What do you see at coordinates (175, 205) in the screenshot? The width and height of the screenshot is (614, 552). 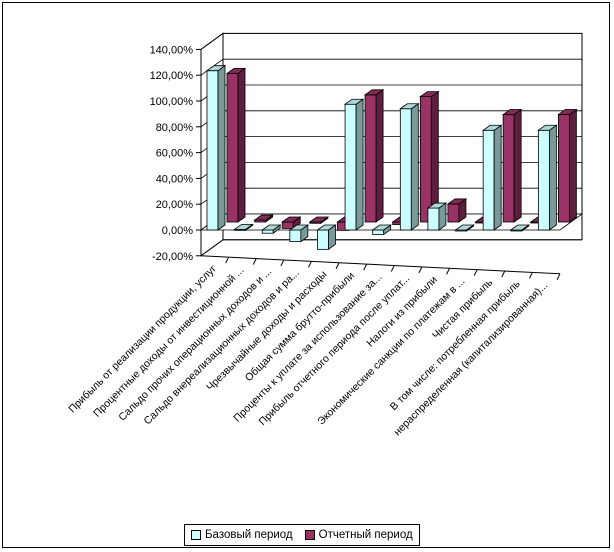 I see `y-tick-label: 20,00%` at bounding box center [175, 205].